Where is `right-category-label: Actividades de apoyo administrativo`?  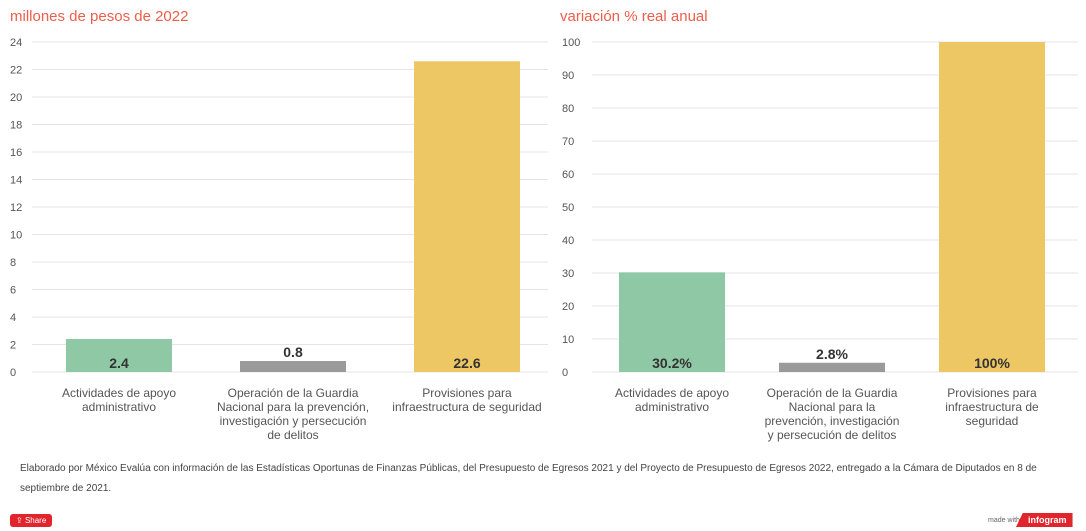
right-category-label: Actividades de apoyo administrativo is located at coordinates (672, 400).